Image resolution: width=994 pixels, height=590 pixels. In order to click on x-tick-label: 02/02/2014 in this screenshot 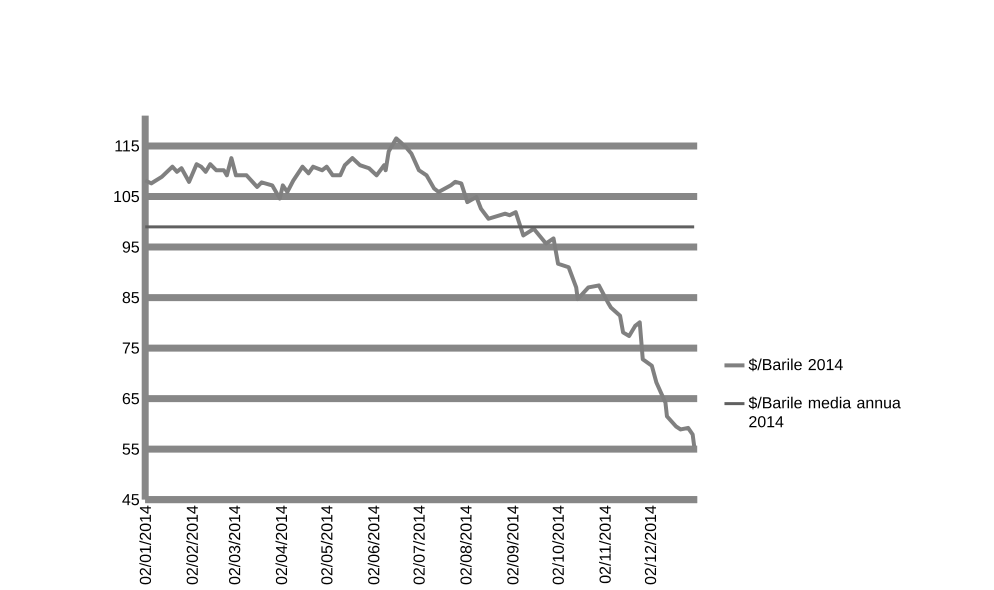, I will do `click(192, 545)`.